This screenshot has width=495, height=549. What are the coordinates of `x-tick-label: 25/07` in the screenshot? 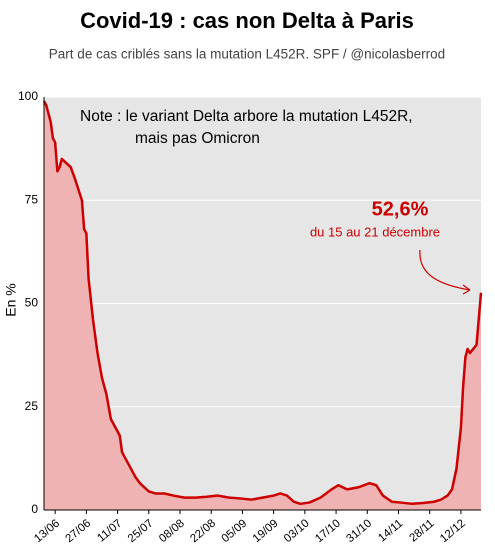 It's located at (141, 531).